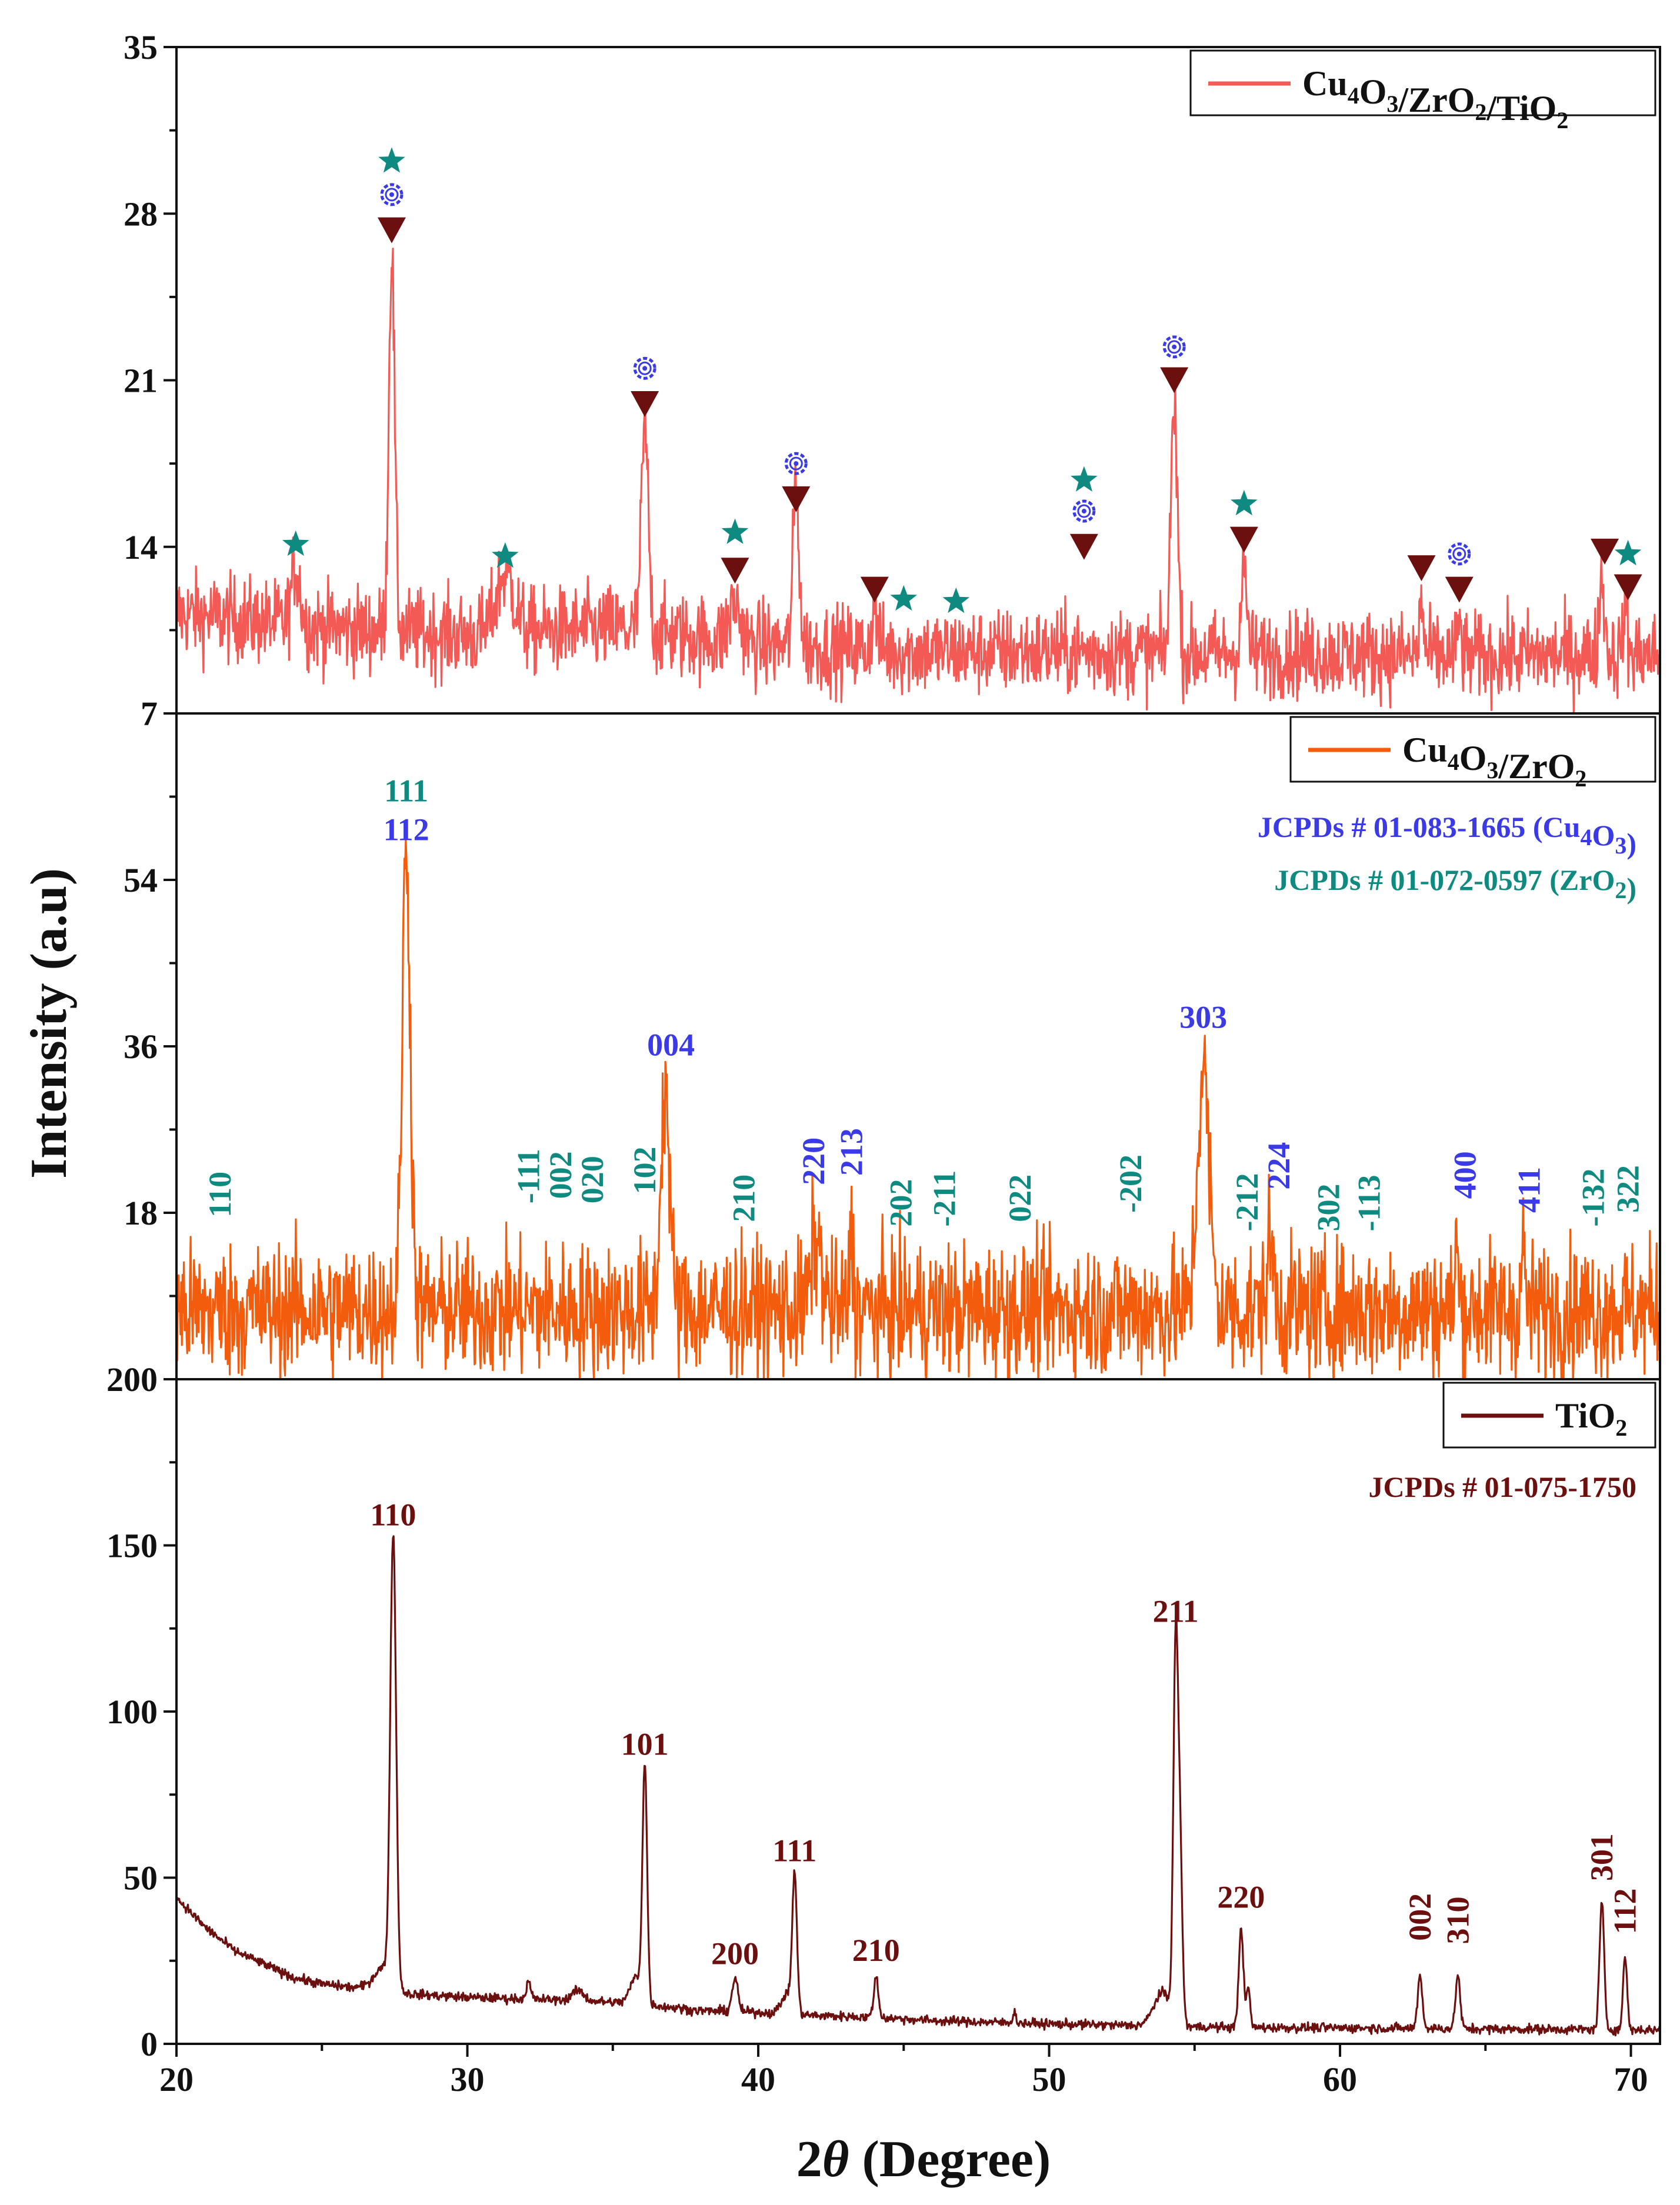  I want to click on y-axis-label: Intensity (a.u), so click(49, 1024).